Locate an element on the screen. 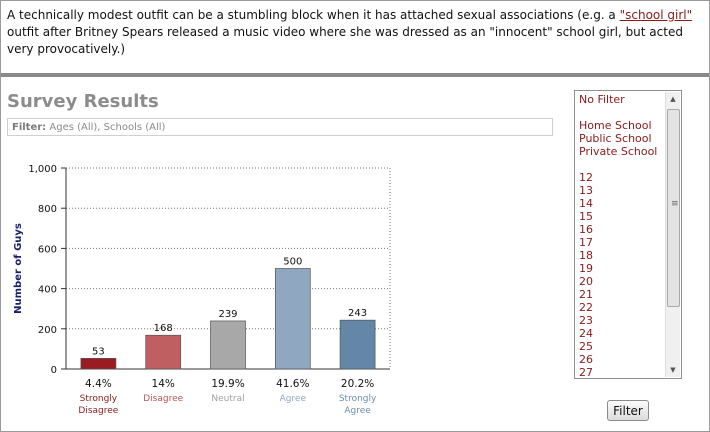 This screenshot has height=432, width=710. filter-option: 21 is located at coordinates (586, 294).